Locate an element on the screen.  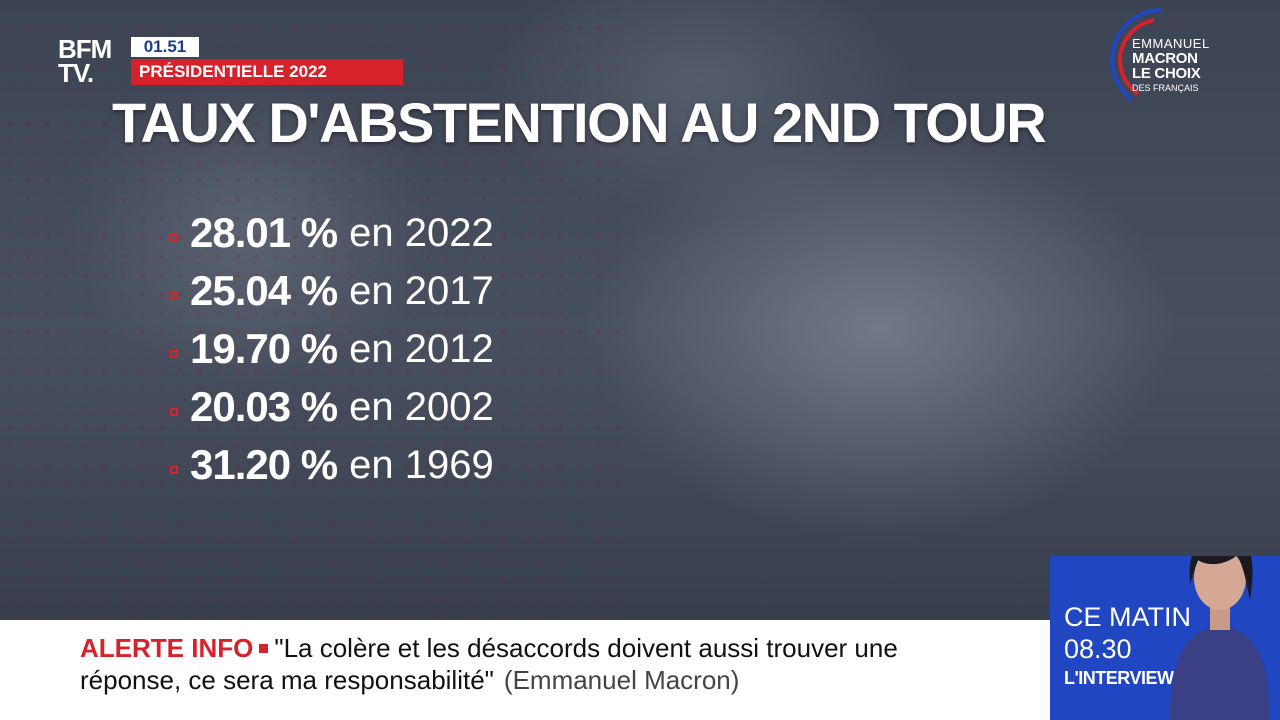
stat-year: en 2022 is located at coordinates (421, 232).